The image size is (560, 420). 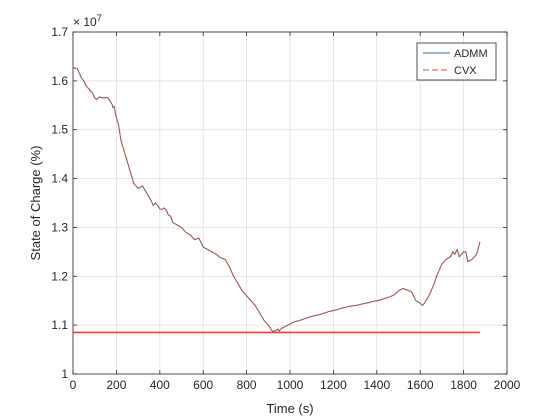 I want to click on x-tick-label: 1000, so click(x=290, y=385).